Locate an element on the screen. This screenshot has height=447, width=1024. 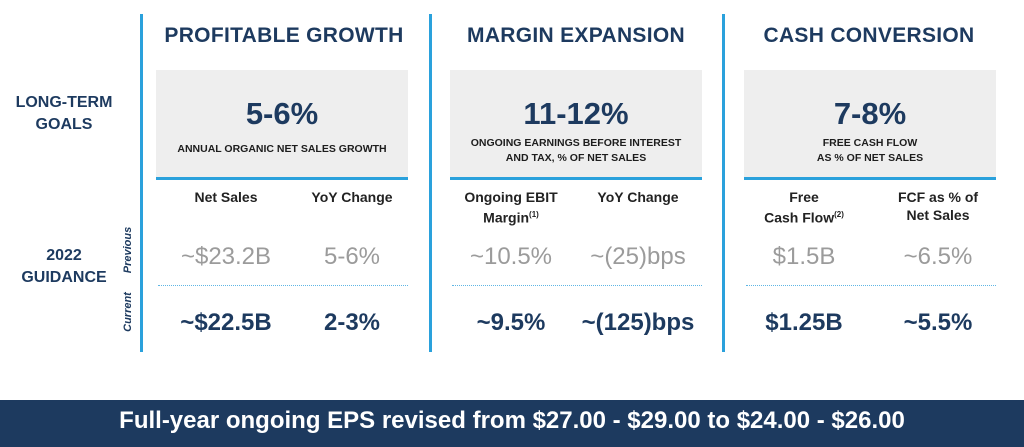
col-head-net-sales: Net Sales is located at coordinates (226, 197).